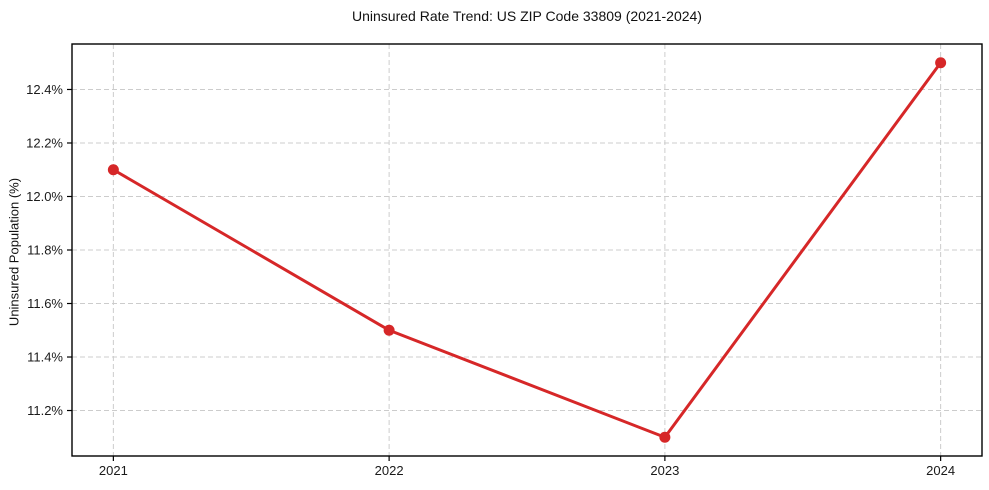 The height and width of the screenshot is (490, 989). What do you see at coordinates (44, 89) in the screenshot?
I see `y-tick-label: 12.4%` at bounding box center [44, 89].